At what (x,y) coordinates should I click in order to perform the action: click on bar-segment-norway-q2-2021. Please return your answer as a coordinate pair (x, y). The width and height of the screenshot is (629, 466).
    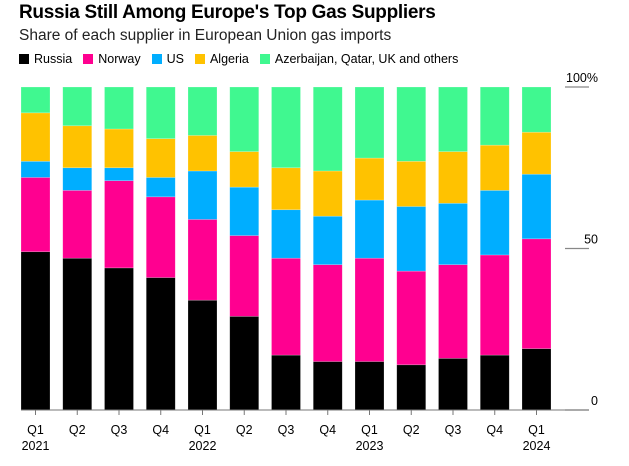
    Looking at the image, I should click on (77, 224).